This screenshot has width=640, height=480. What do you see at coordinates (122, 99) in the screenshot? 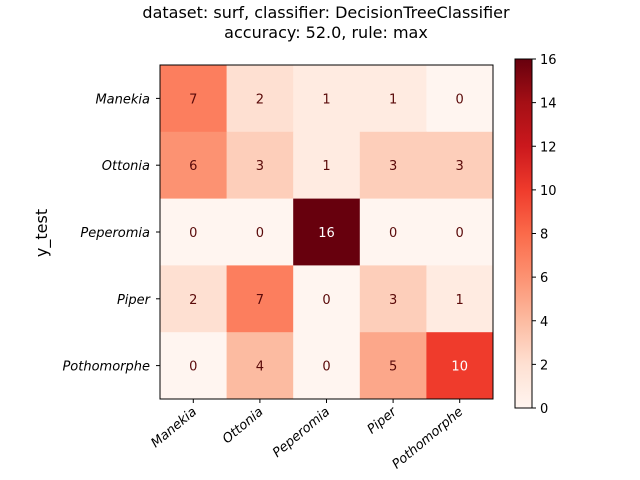
I see `y-tick-label: Manekia` at bounding box center [122, 99].